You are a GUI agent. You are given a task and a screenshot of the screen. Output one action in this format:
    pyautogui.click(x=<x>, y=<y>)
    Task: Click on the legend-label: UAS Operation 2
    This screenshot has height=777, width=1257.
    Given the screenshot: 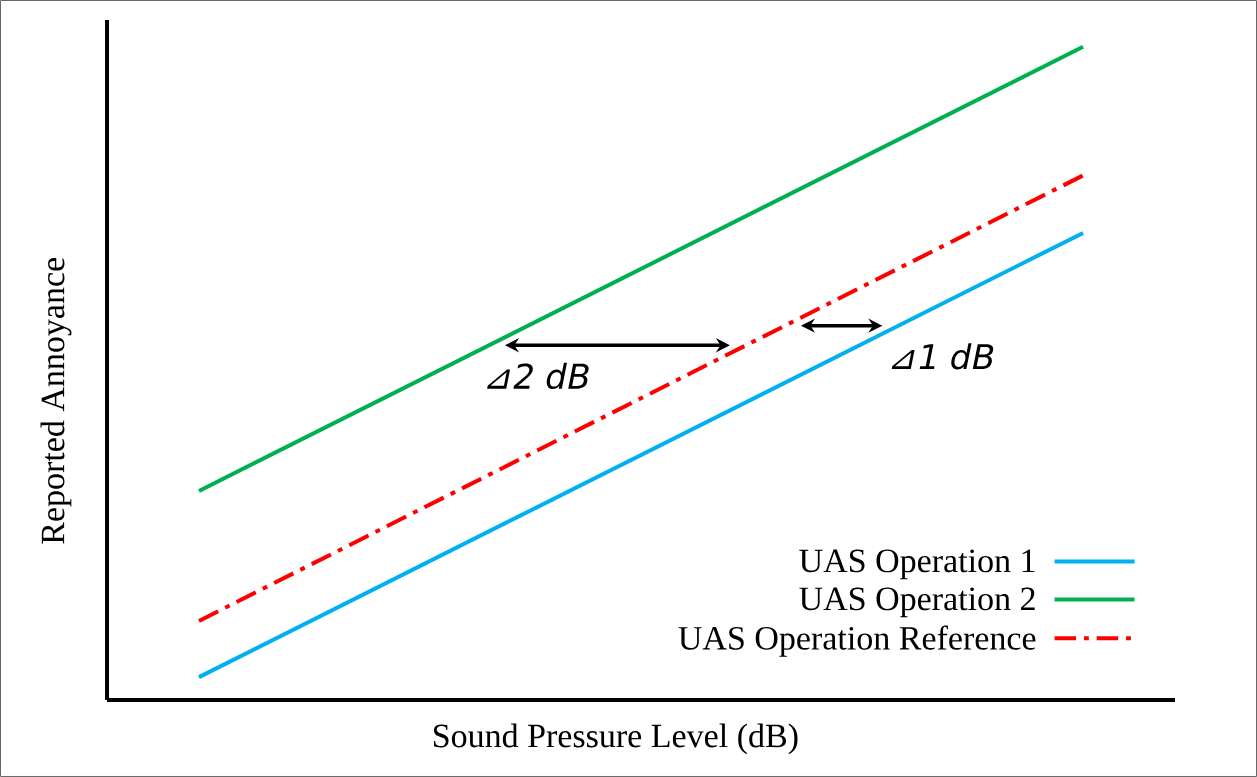 What is the action you would take?
    pyautogui.click(x=917, y=602)
    